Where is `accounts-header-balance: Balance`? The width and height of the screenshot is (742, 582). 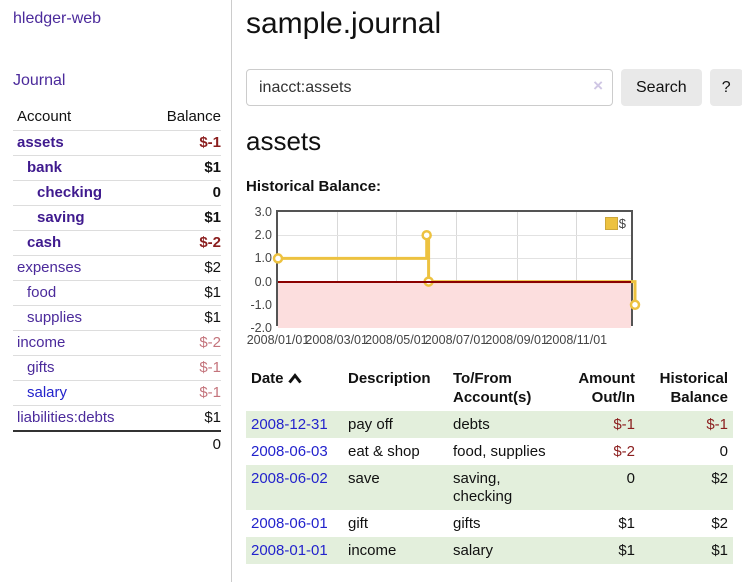 accounts-header-balance: Balance is located at coordinates (184, 118).